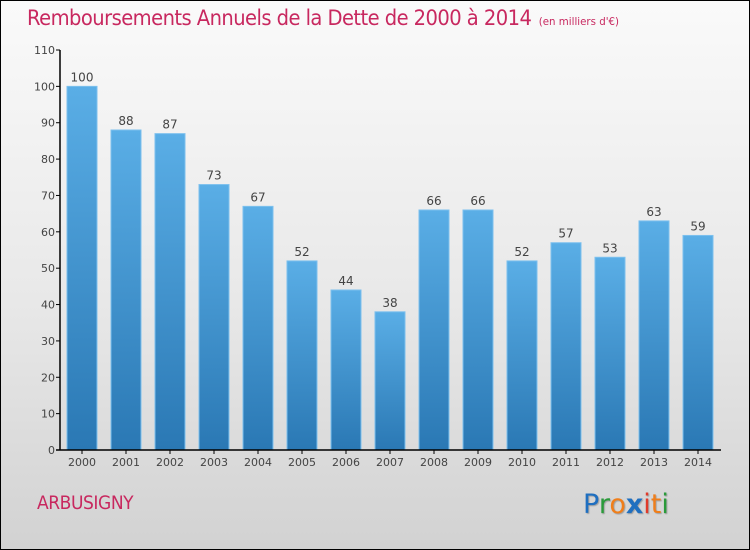 This screenshot has height=550, width=750. What do you see at coordinates (44, 86) in the screenshot?
I see `y-tick-label-100: 100` at bounding box center [44, 86].